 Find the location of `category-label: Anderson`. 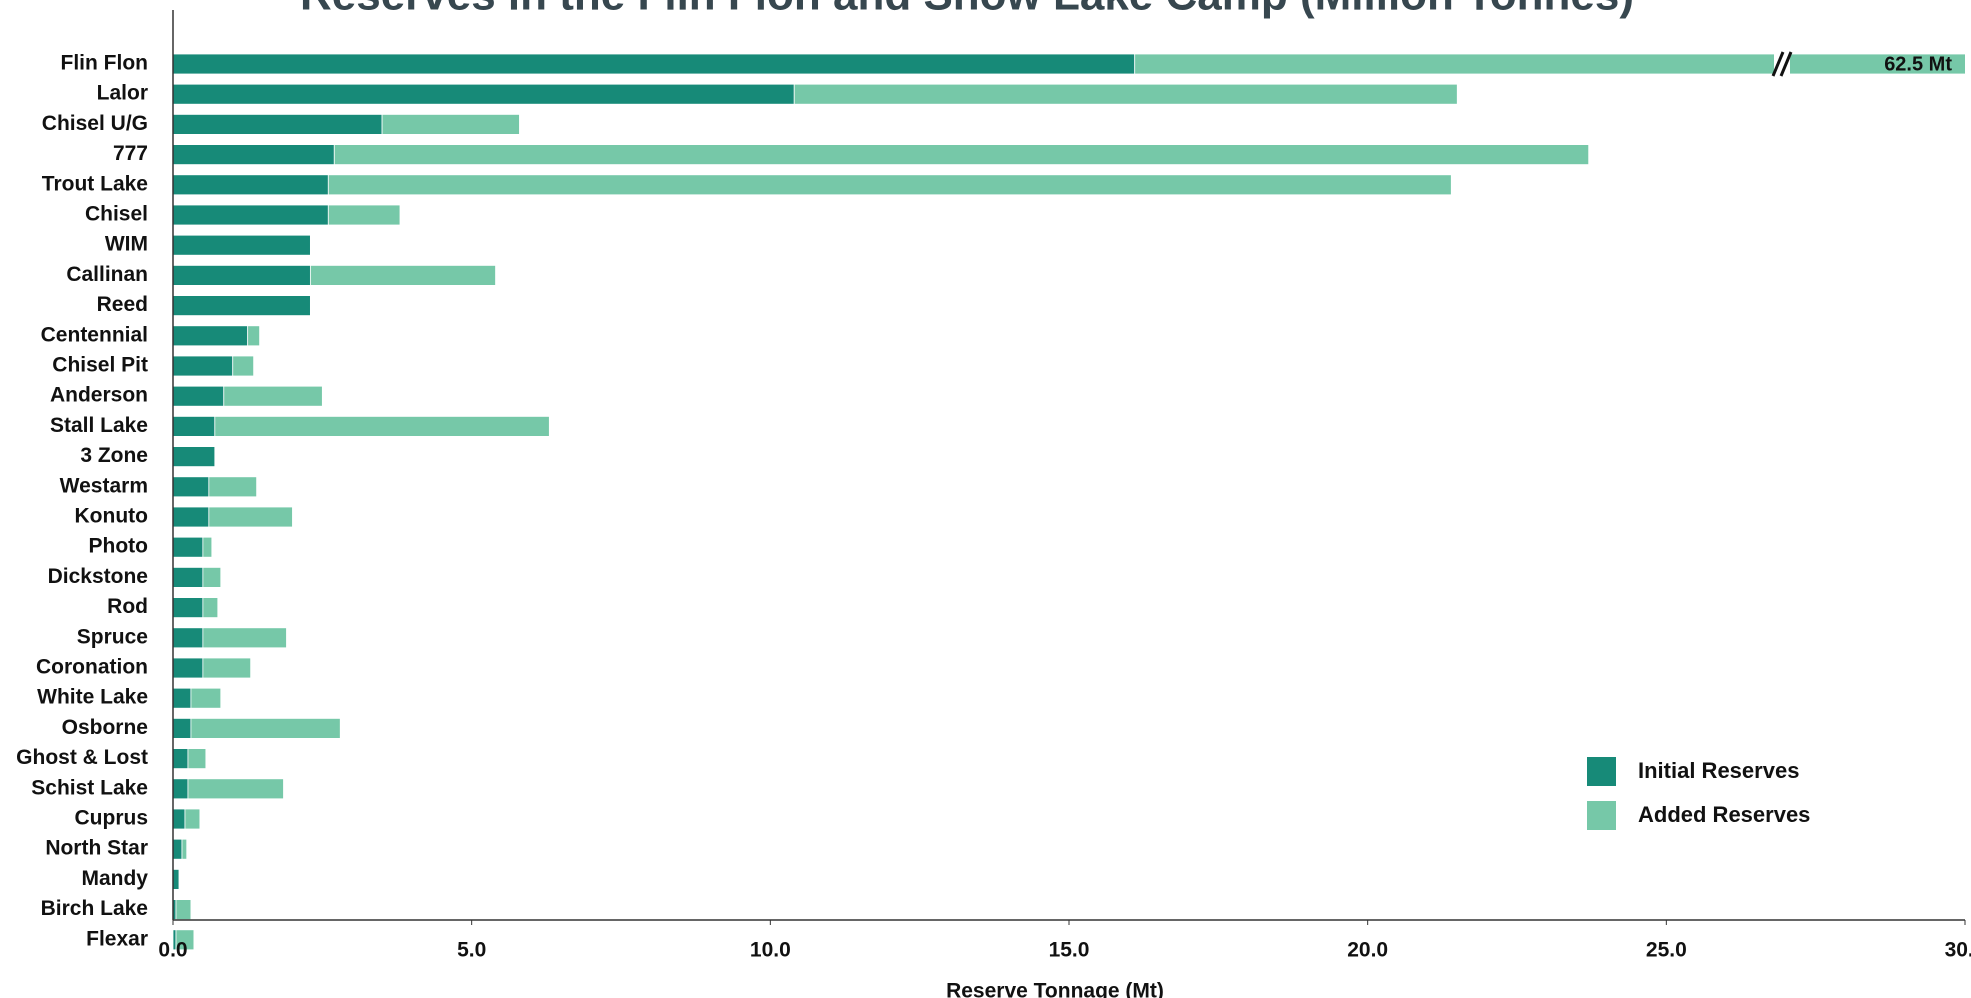

category-label: Anderson is located at coordinates (99, 395).